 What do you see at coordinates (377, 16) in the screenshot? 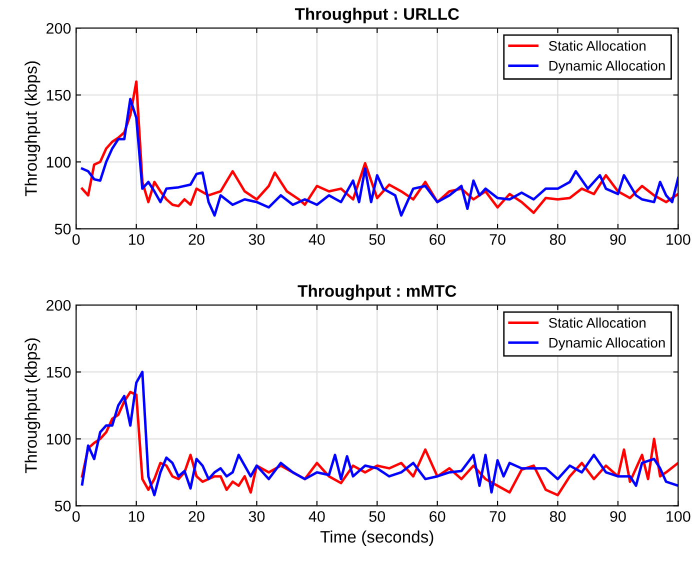
I see `chart-title: Throughput : URLLC` at bounding box center [377, 16].